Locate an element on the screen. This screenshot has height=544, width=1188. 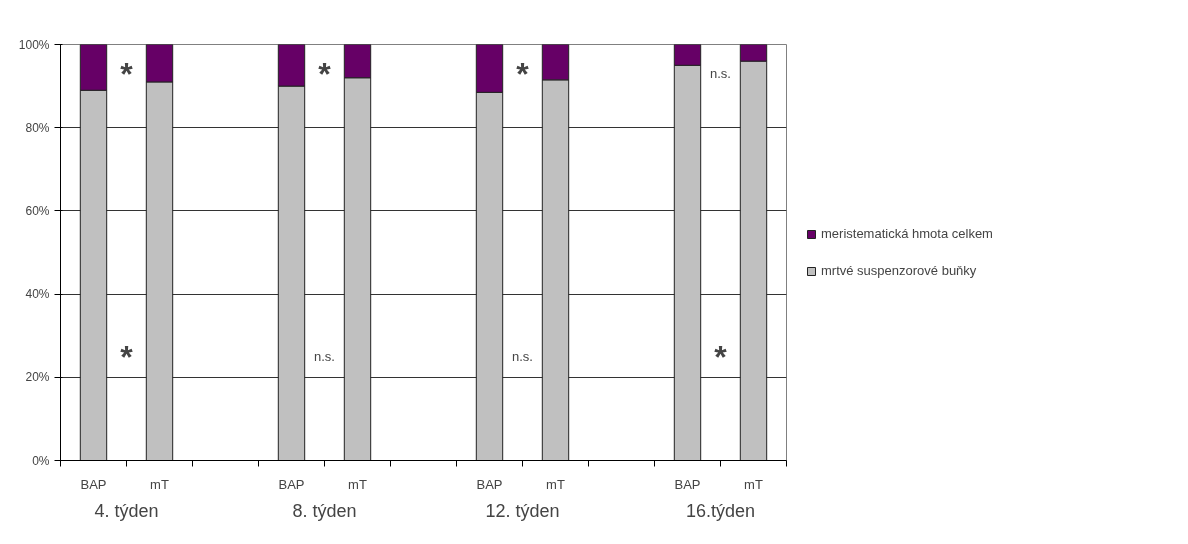
text: 8. týden is located at coordinates (324, 510).